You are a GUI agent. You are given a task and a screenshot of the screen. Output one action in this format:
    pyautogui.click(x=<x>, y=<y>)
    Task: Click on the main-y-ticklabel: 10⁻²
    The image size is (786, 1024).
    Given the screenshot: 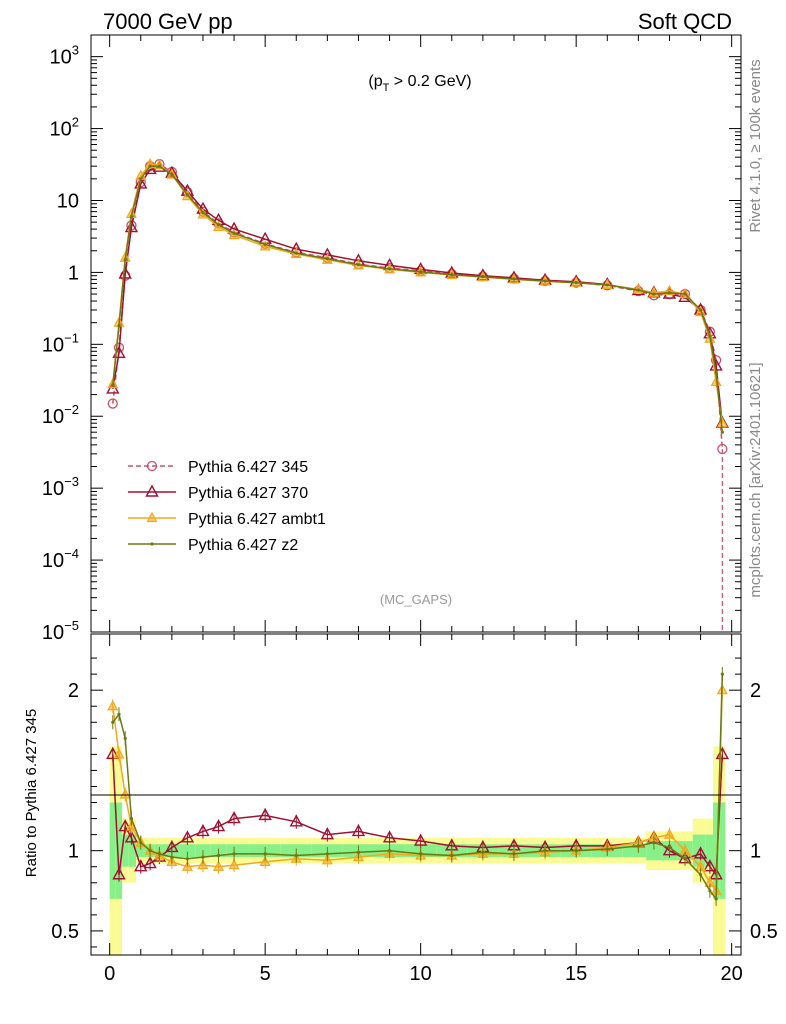 What is the action you would take?
    pyautogui.click(x=60, y=415)
    